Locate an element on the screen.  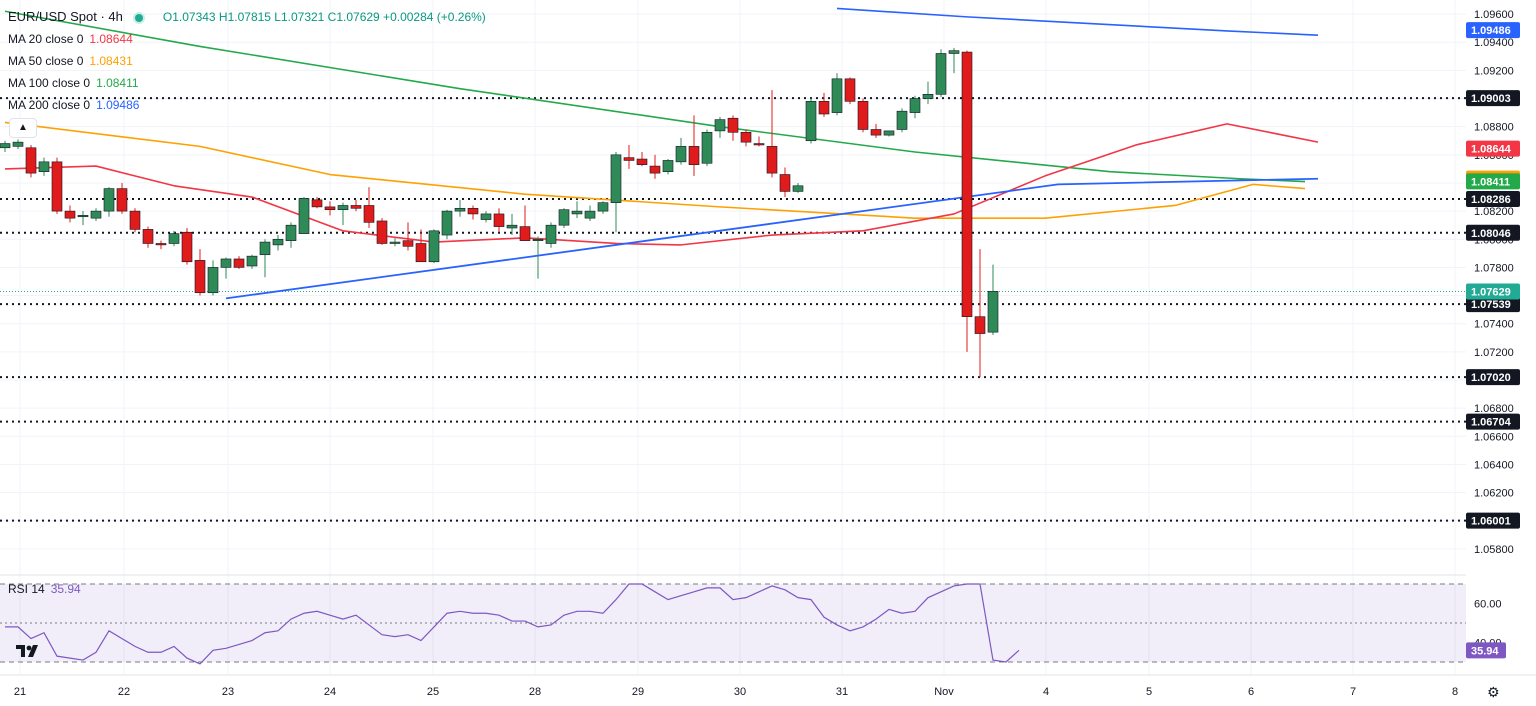
tradingview-logo-icon is located at coordinates (28, 652).